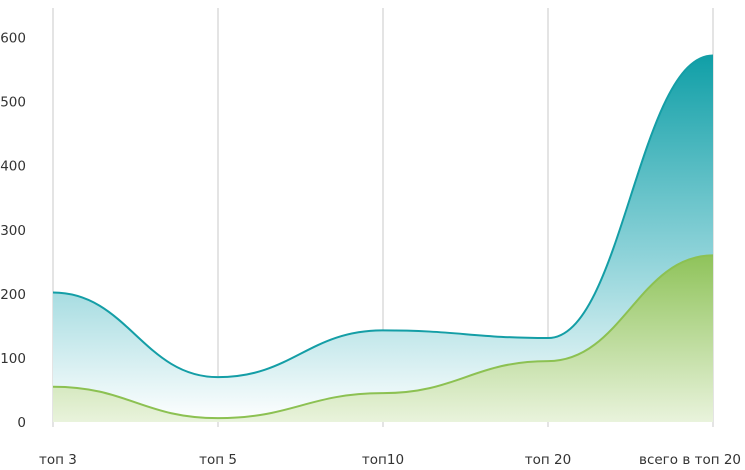  Describe the element at coordinates (548, 460) in the screenshot. I see `x-tick-label: топ 20` at that location.